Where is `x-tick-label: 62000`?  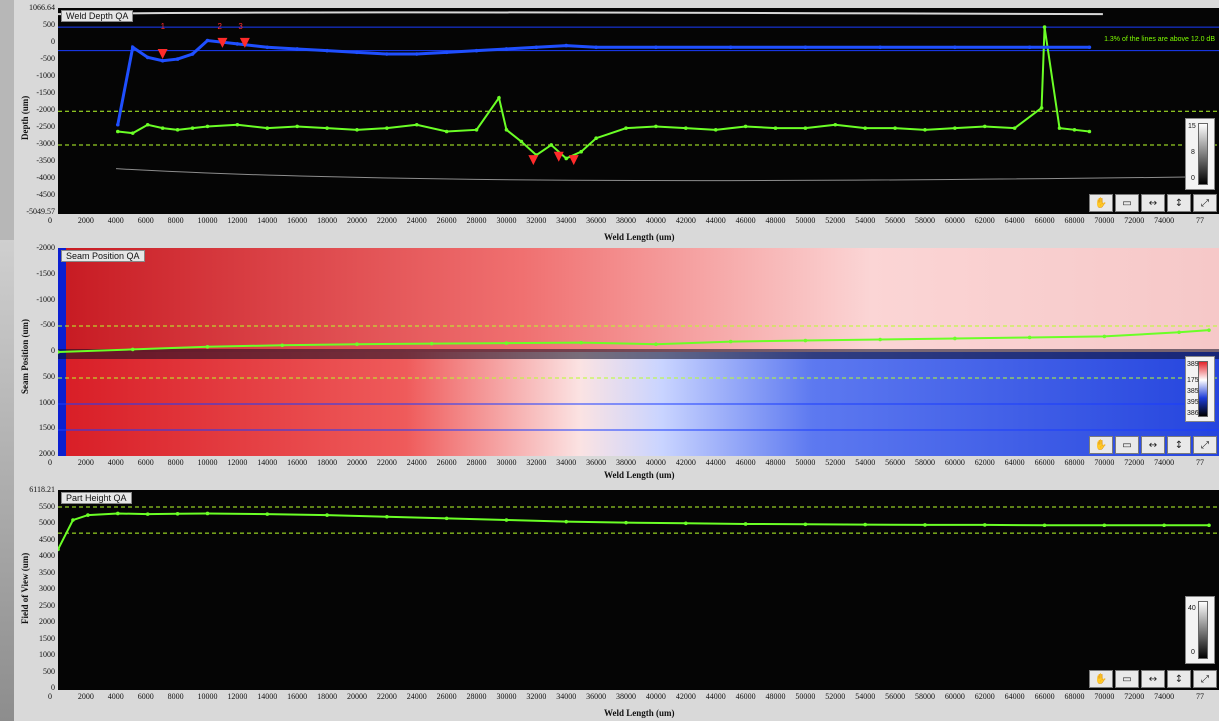
x-tick-label: 62000 is located at coordinates (984, 696).